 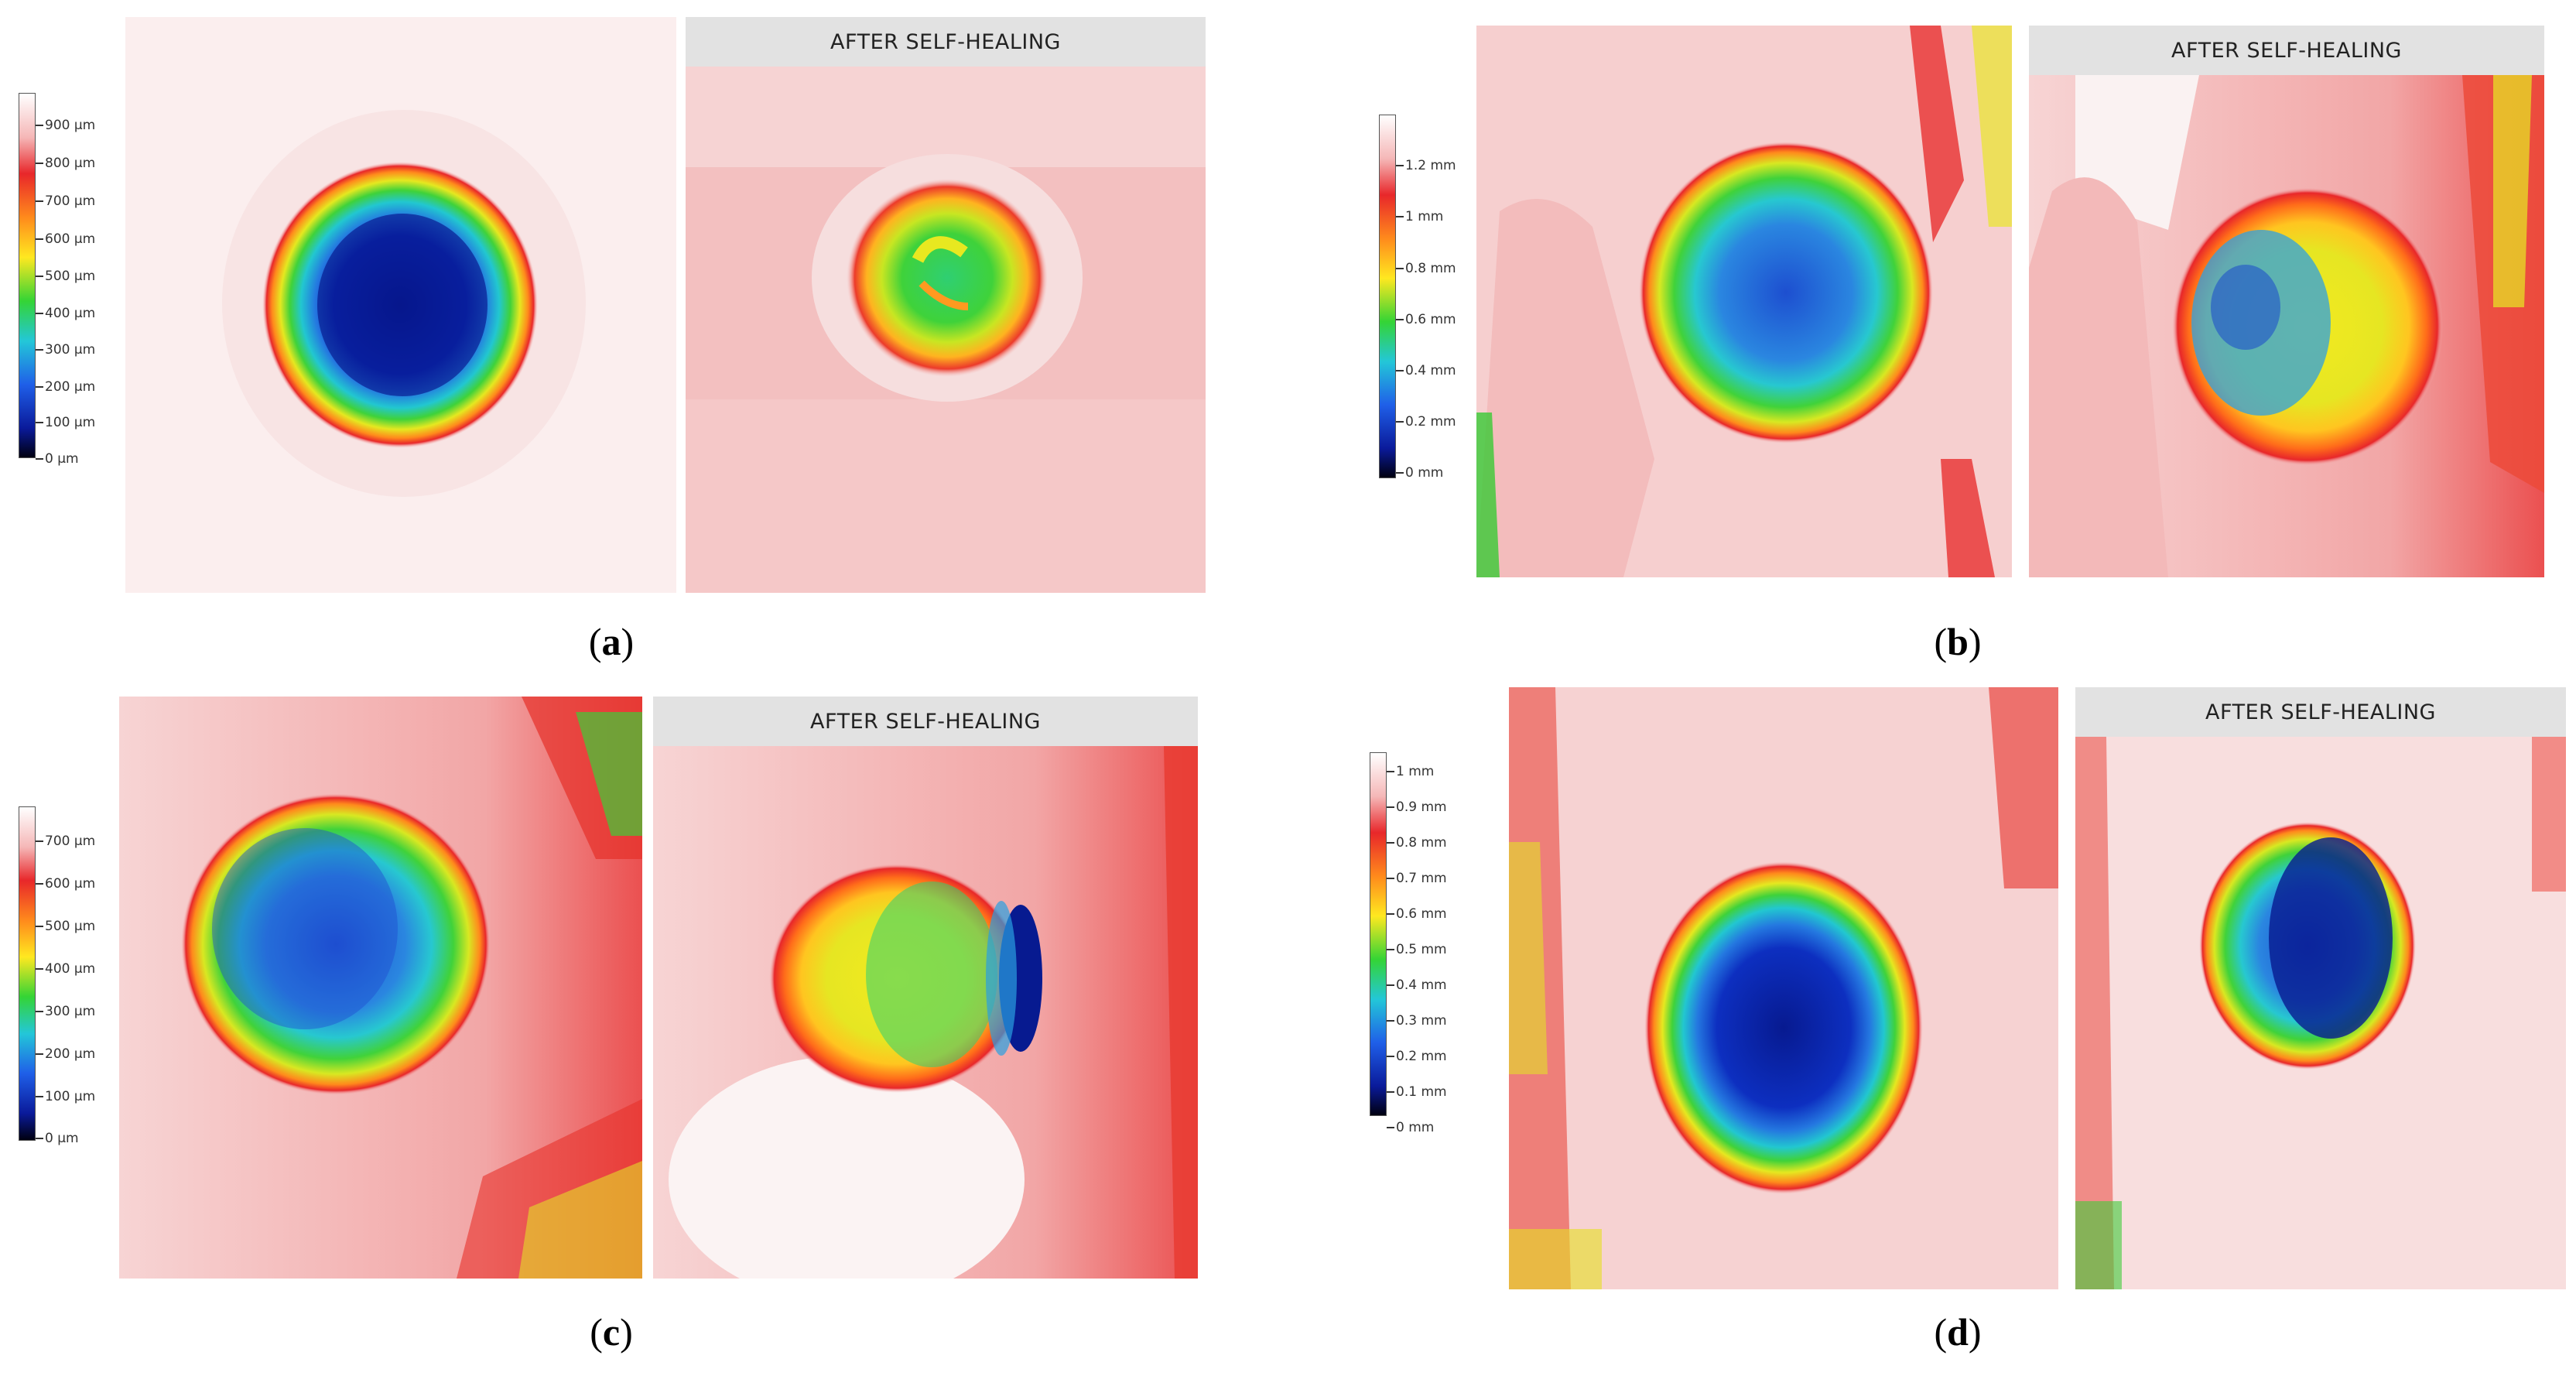 What do you see at coordinates (1784, 988) in the screenshot?
I see `heightmap-before-d` at bounding box center [1784, 988].